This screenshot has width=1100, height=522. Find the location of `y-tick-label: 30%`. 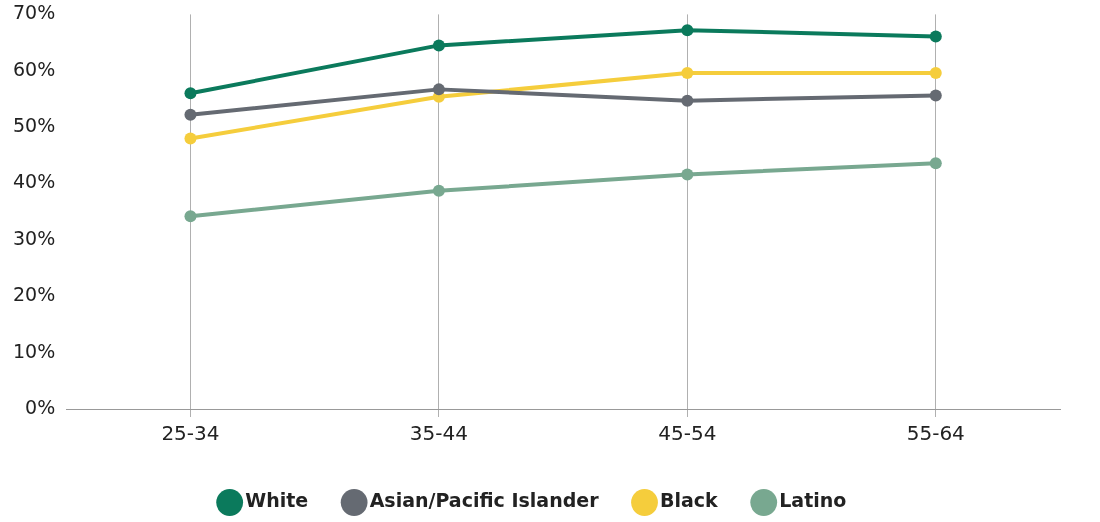

y-tick-label: 30% is located at coordinates (34, 237).